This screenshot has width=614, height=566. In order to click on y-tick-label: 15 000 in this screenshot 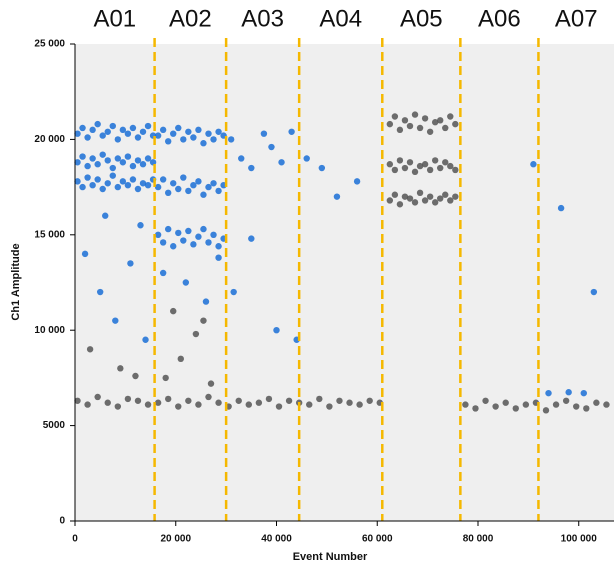, I will do `click(49, 234)`.